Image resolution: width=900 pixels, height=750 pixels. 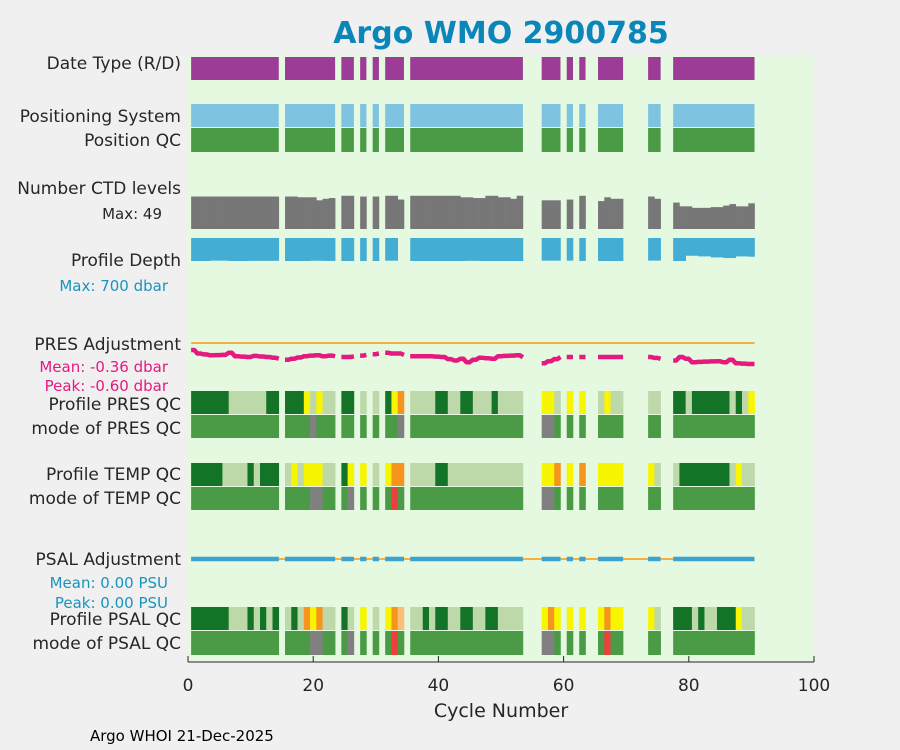 I want to click on pres-adj-peak: Peak: -0.60 dbar, so click(x=107, y=386).